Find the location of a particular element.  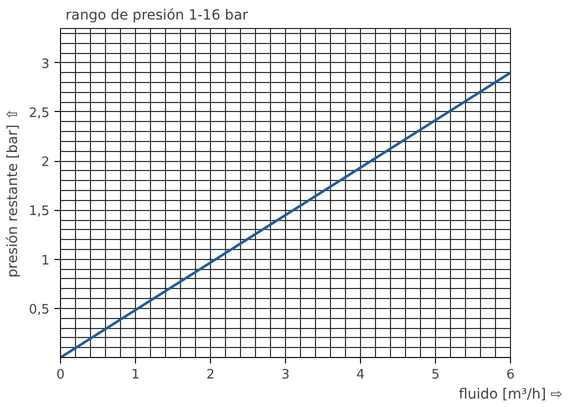

x-tick-label: 5 is located at coordinates (435, 375).